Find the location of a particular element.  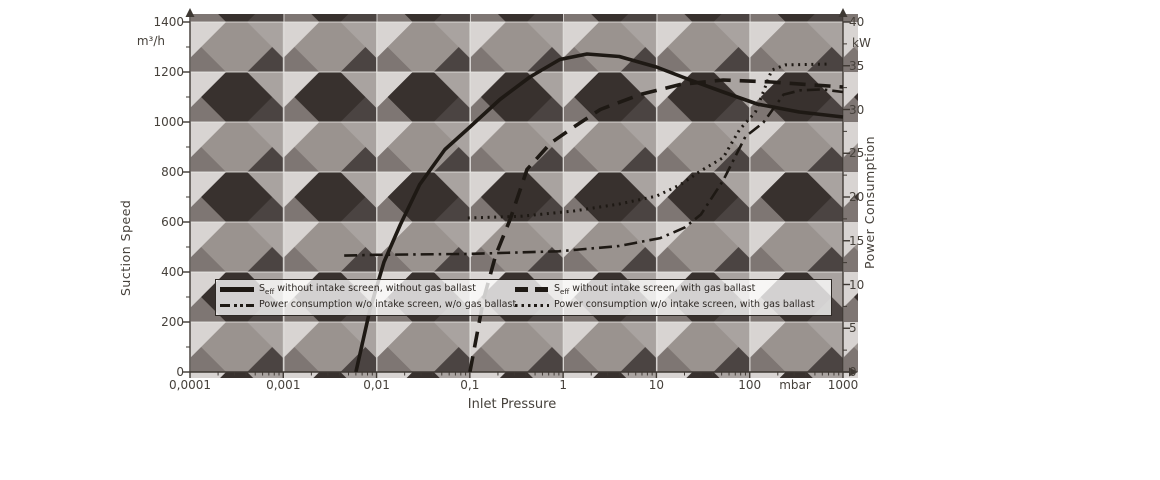

y-right-axis-arrow-icon is located at coordinates (843, 12).